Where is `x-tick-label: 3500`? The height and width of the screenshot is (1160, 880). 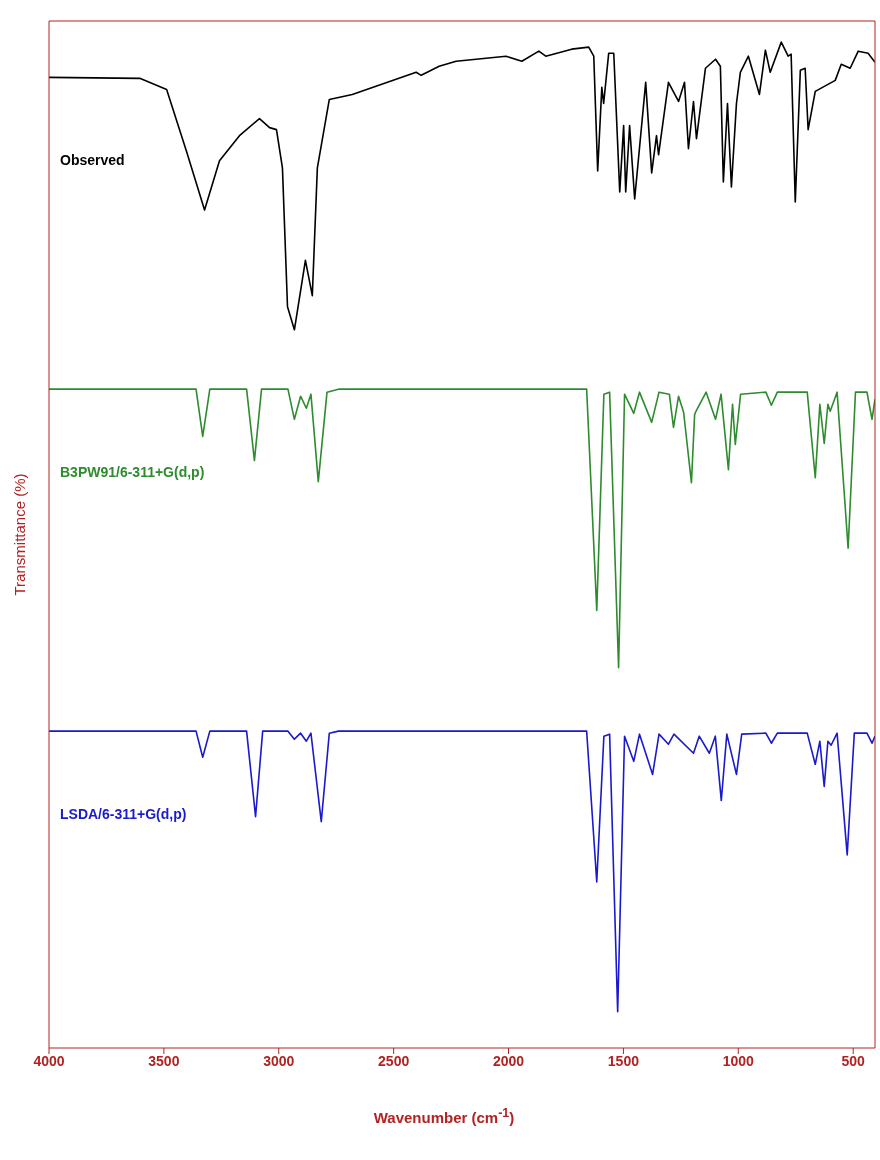 x-tick-label: 3500 is located at coordinates (164, 1060).